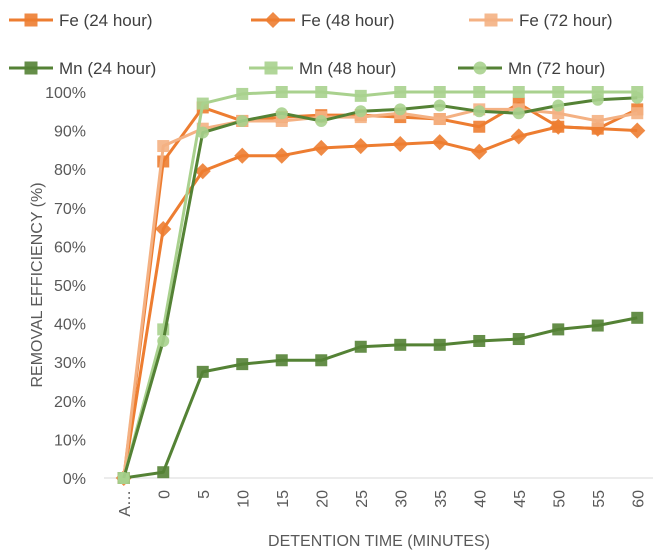 The image size is (653, 555). What do you see at coordinates (243, 499) in the screenshot?
I see `x-tick-label: 10` at bounding box center [243, 499].